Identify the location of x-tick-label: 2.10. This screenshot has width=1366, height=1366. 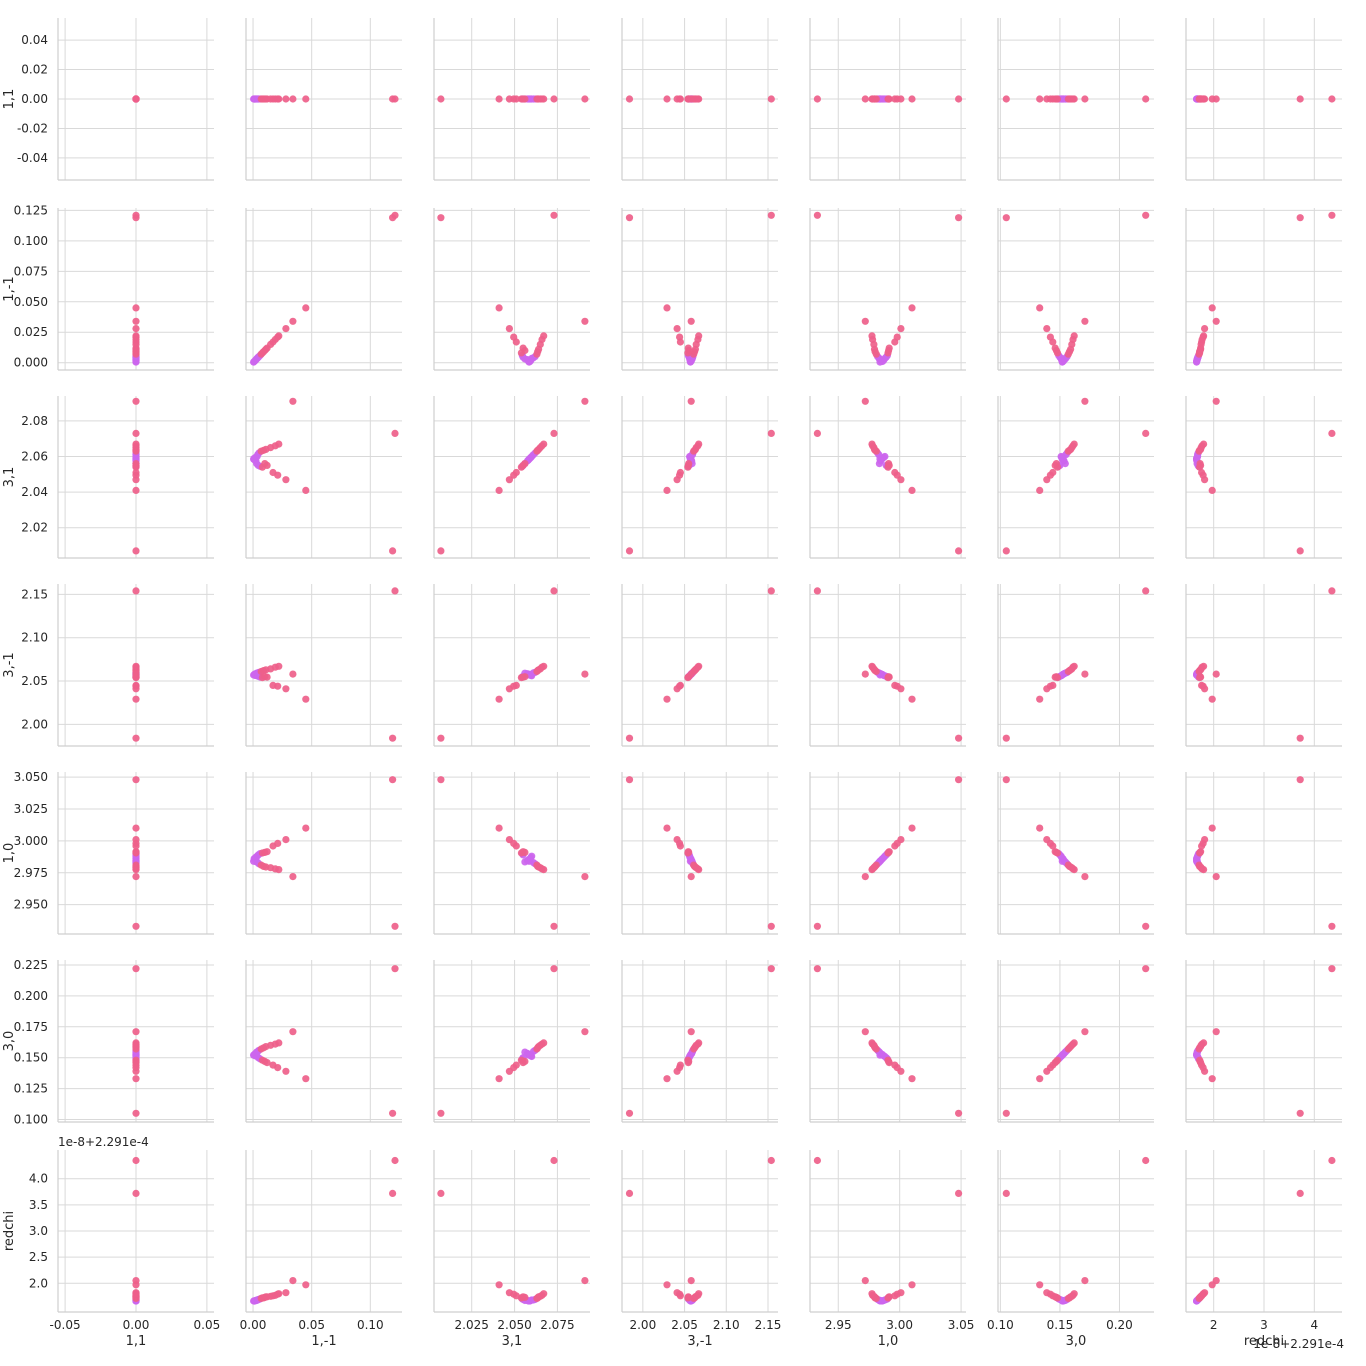
(726, 1325).